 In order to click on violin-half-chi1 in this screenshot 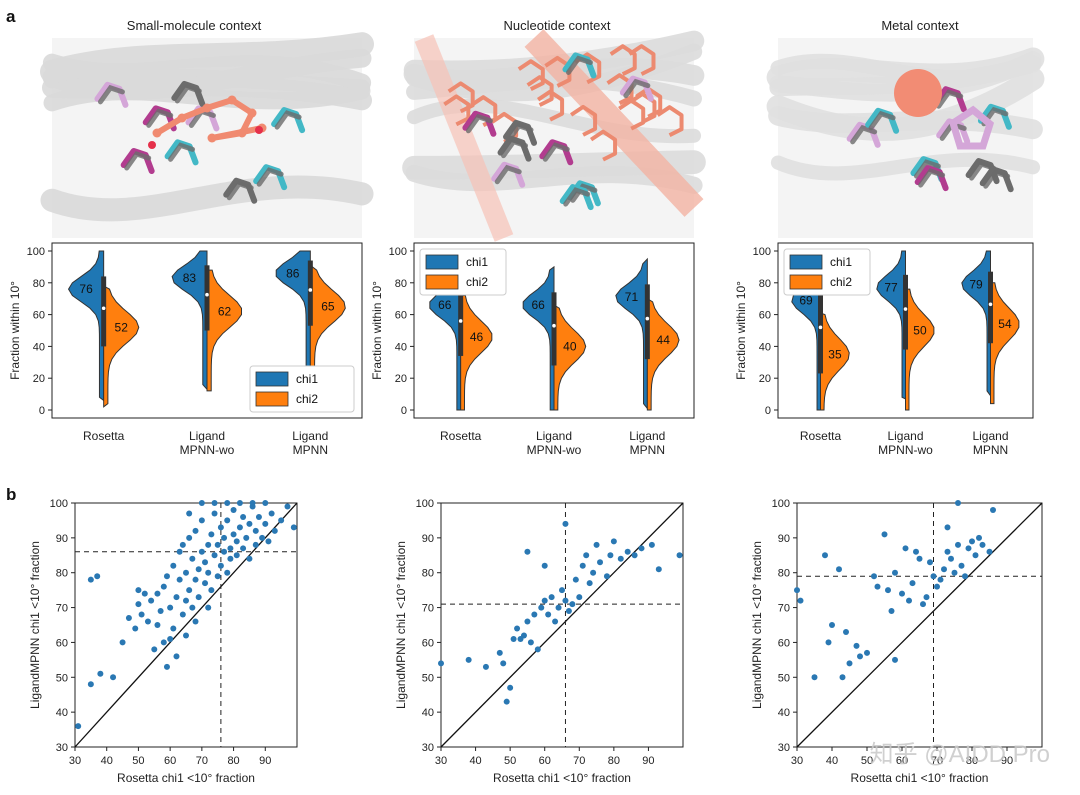, I will do `click(538, 338)`.